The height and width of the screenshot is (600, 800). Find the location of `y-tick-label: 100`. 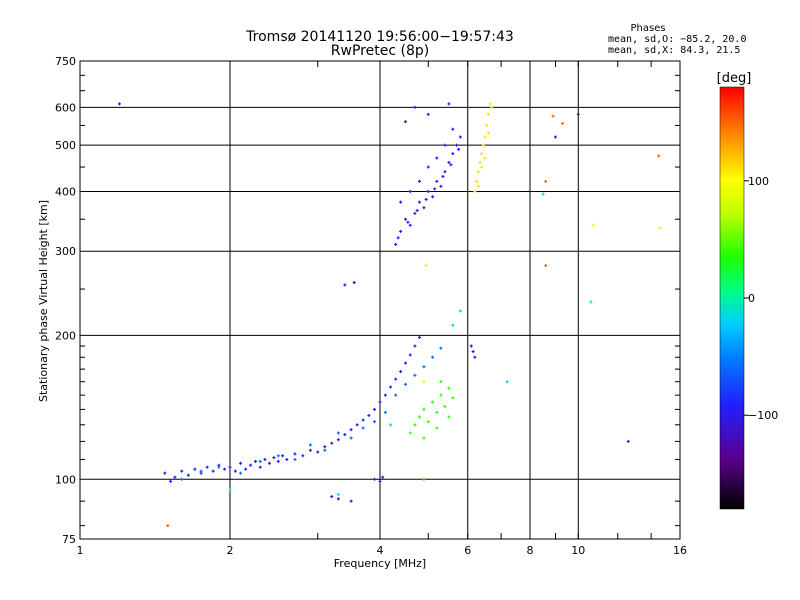

y-tick-label: 100 is located at coordinates (65, 479).